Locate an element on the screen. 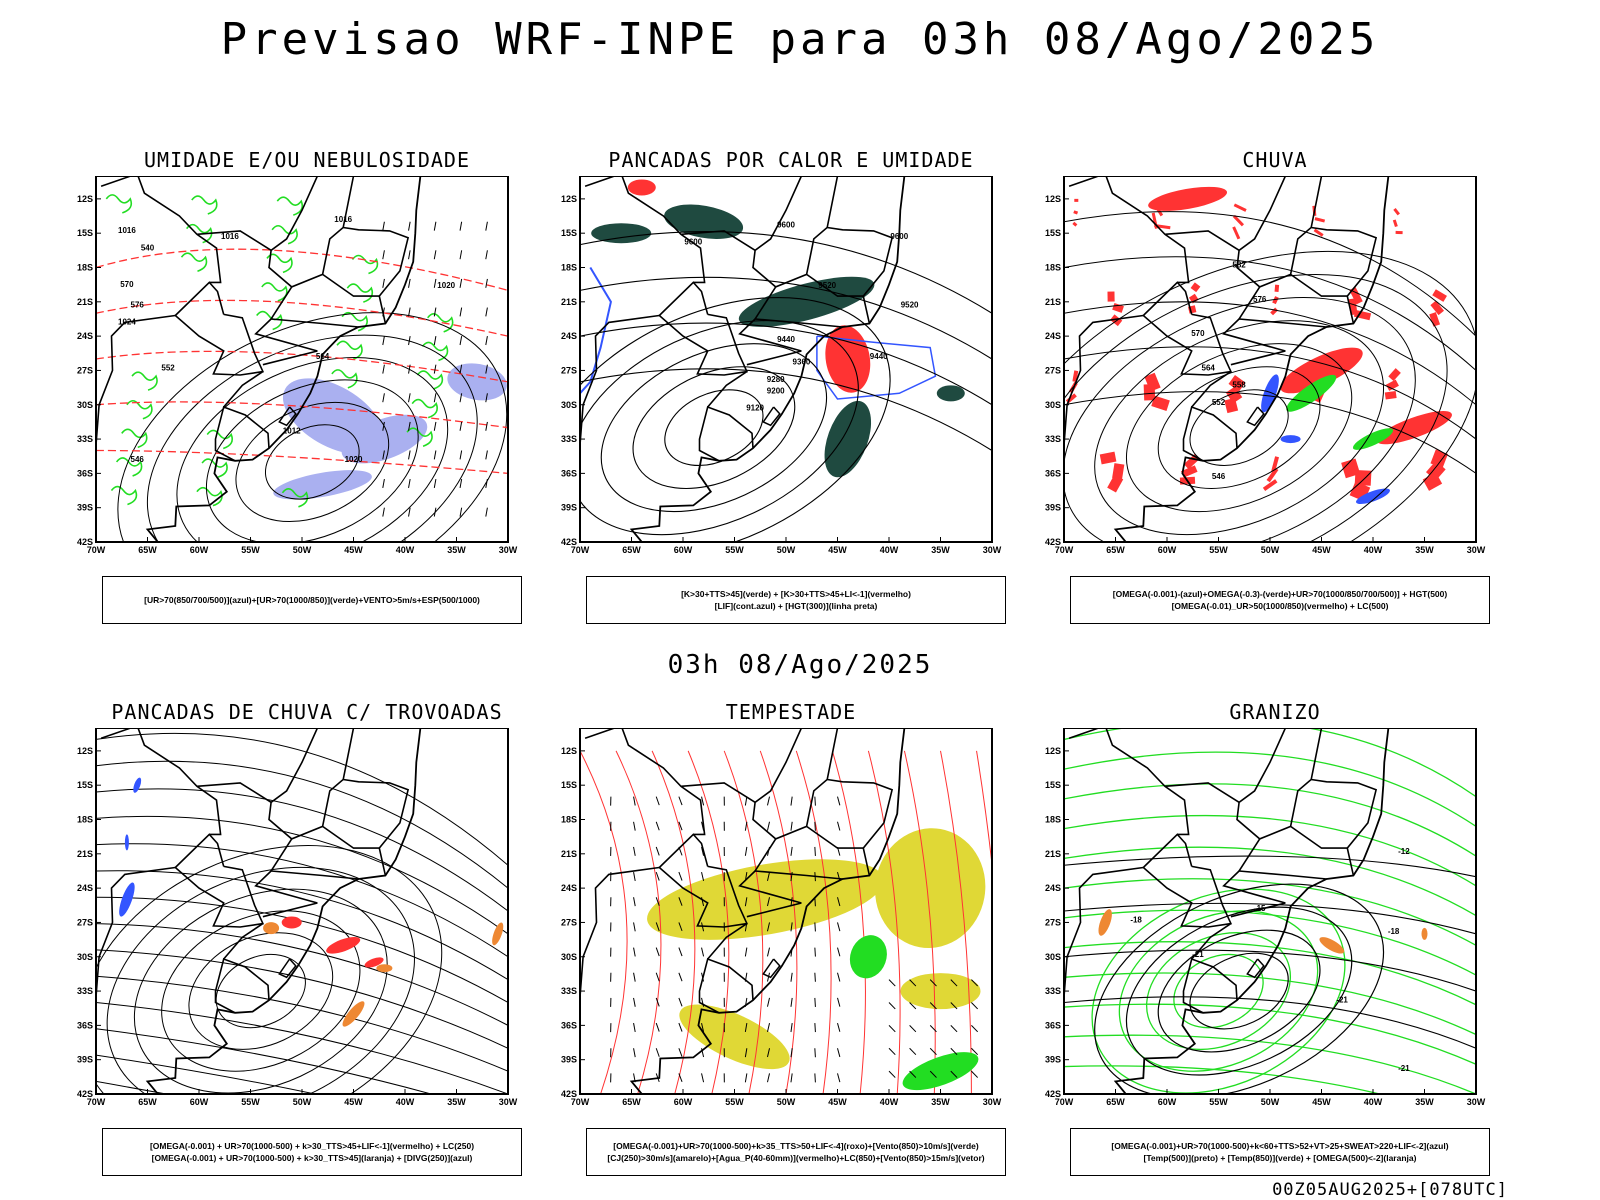 The image size is (1600, 1200). lat-tick-label: 15S is located at coordinates (1053, 785).